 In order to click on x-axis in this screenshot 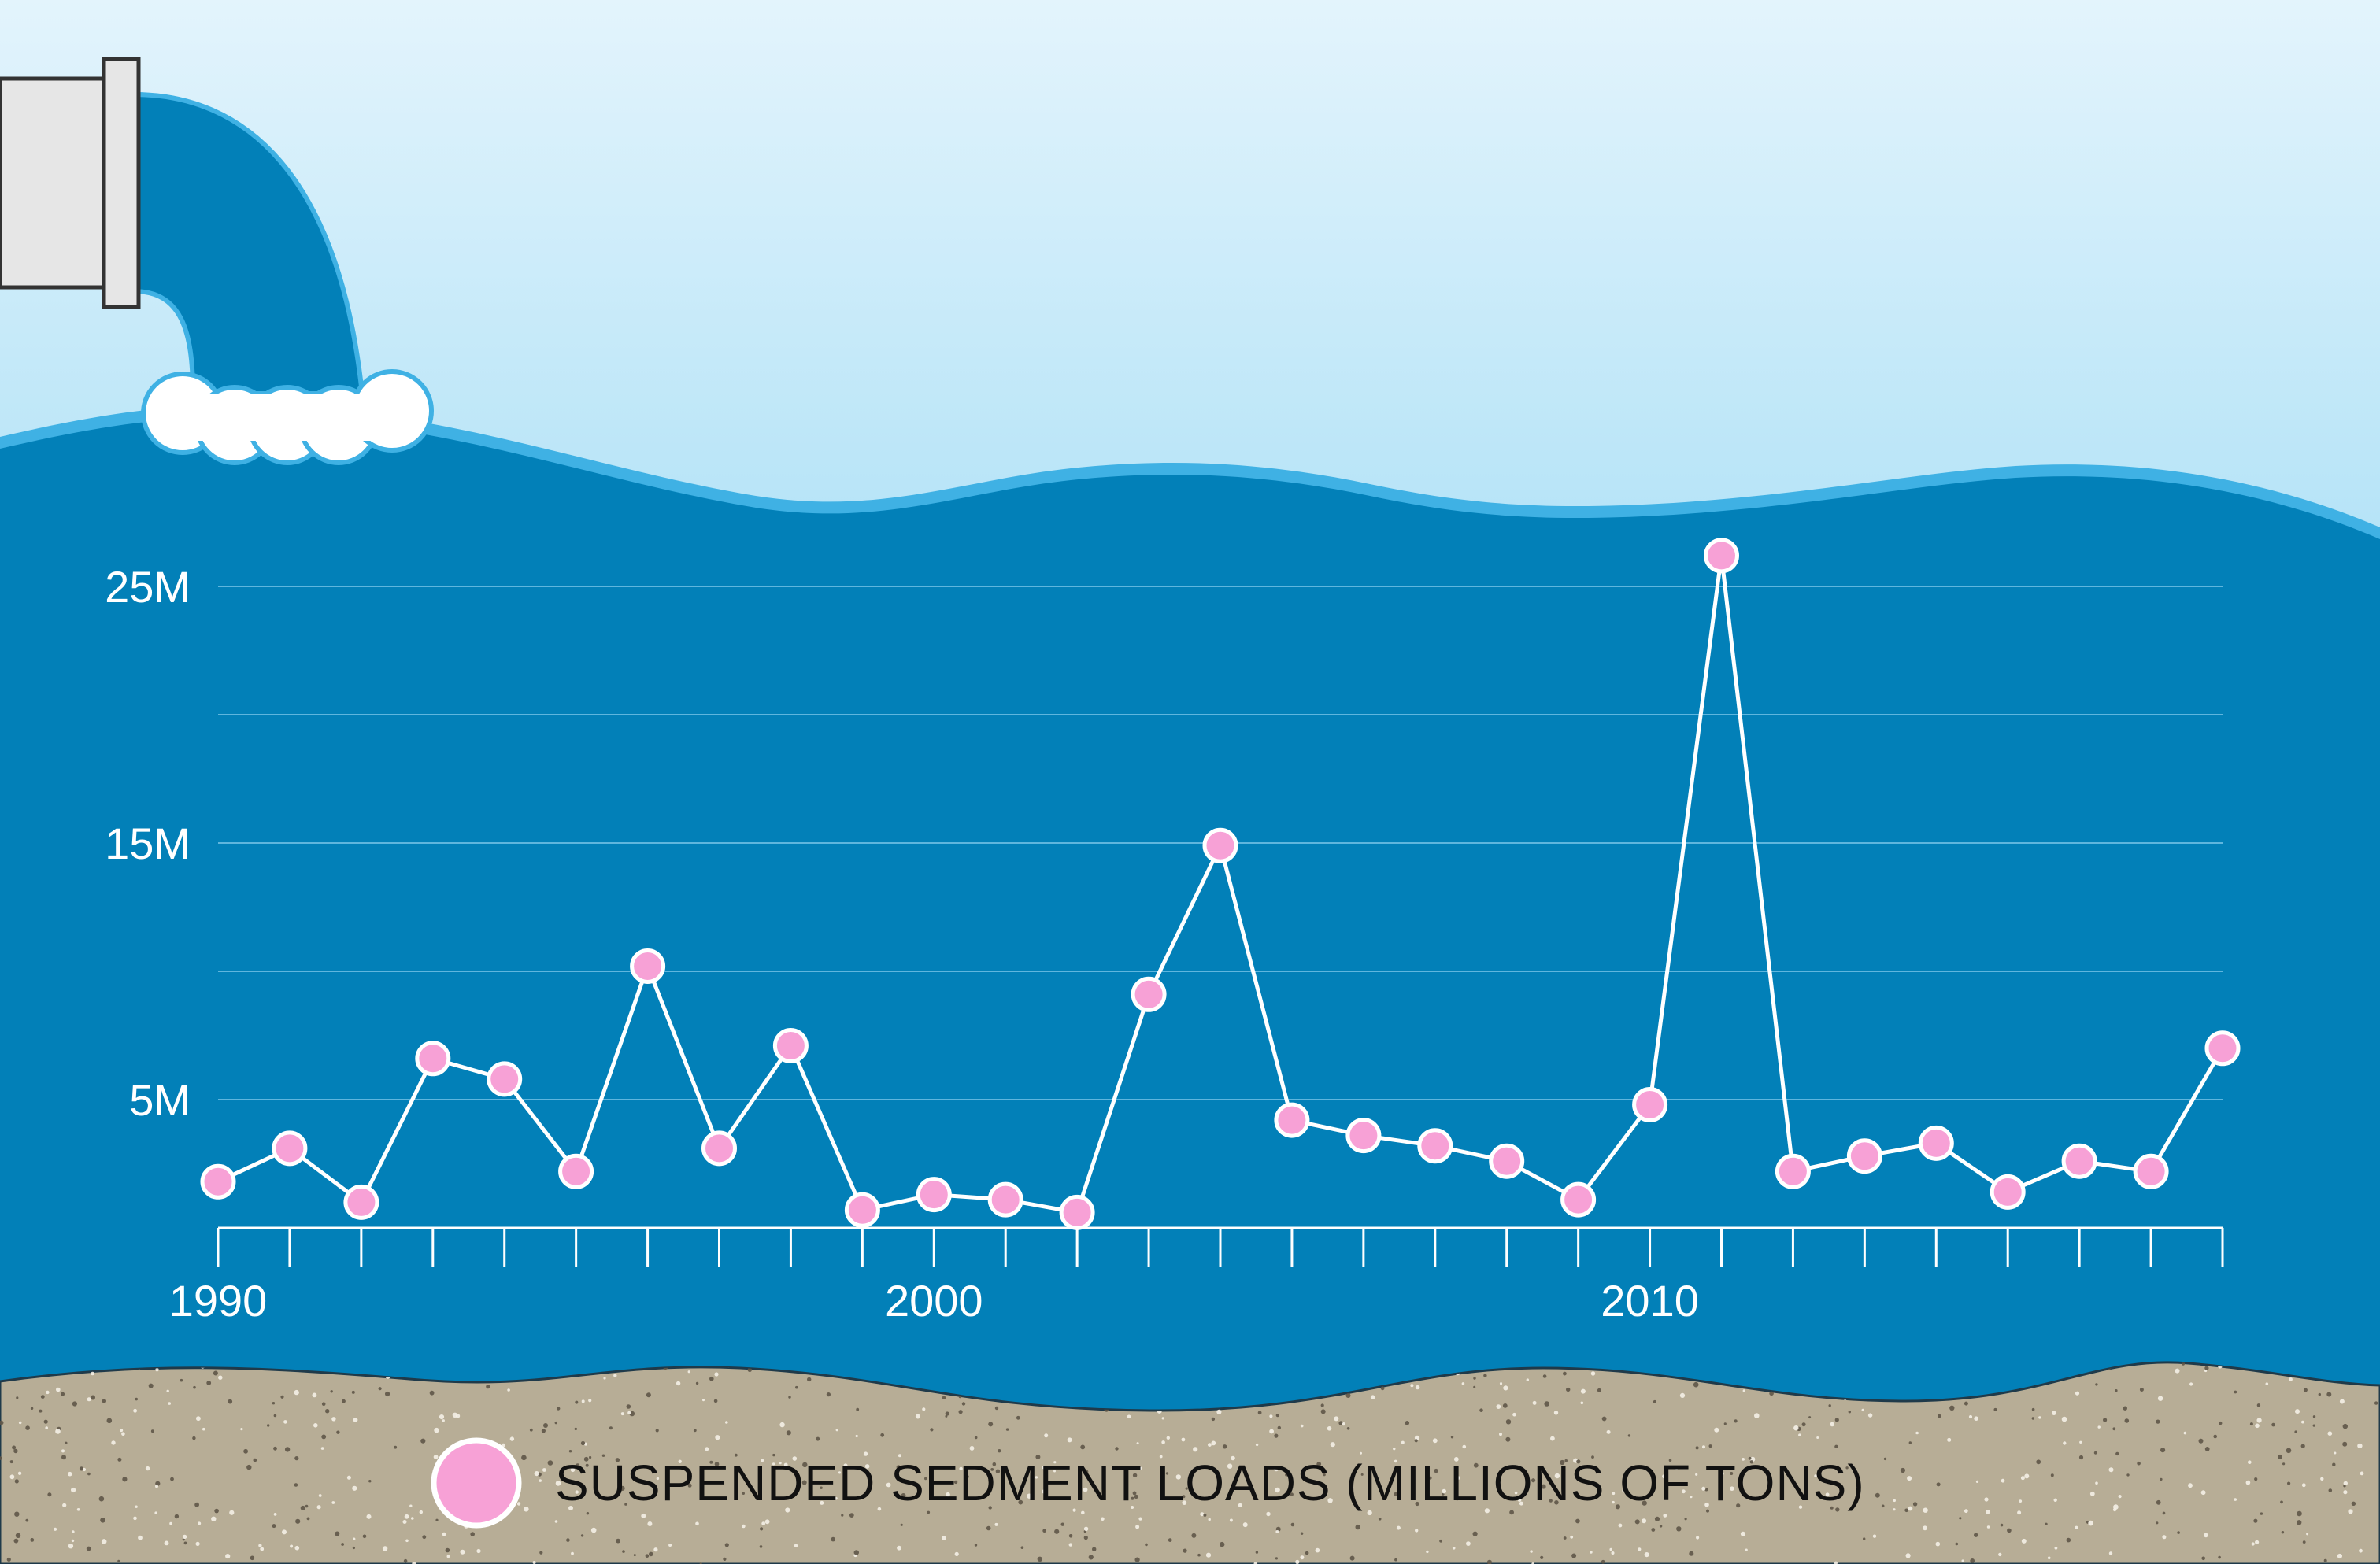, I will do `click(1220, 1246)`.